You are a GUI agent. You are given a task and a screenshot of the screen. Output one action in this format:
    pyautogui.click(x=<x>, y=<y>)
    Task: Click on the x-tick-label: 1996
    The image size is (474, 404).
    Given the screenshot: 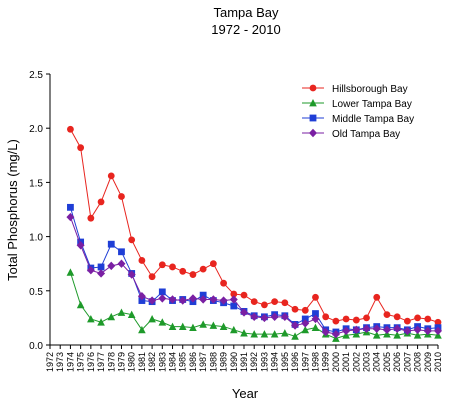 What is the action you would take?
    pyautogui.click(x=295, y=362)
    